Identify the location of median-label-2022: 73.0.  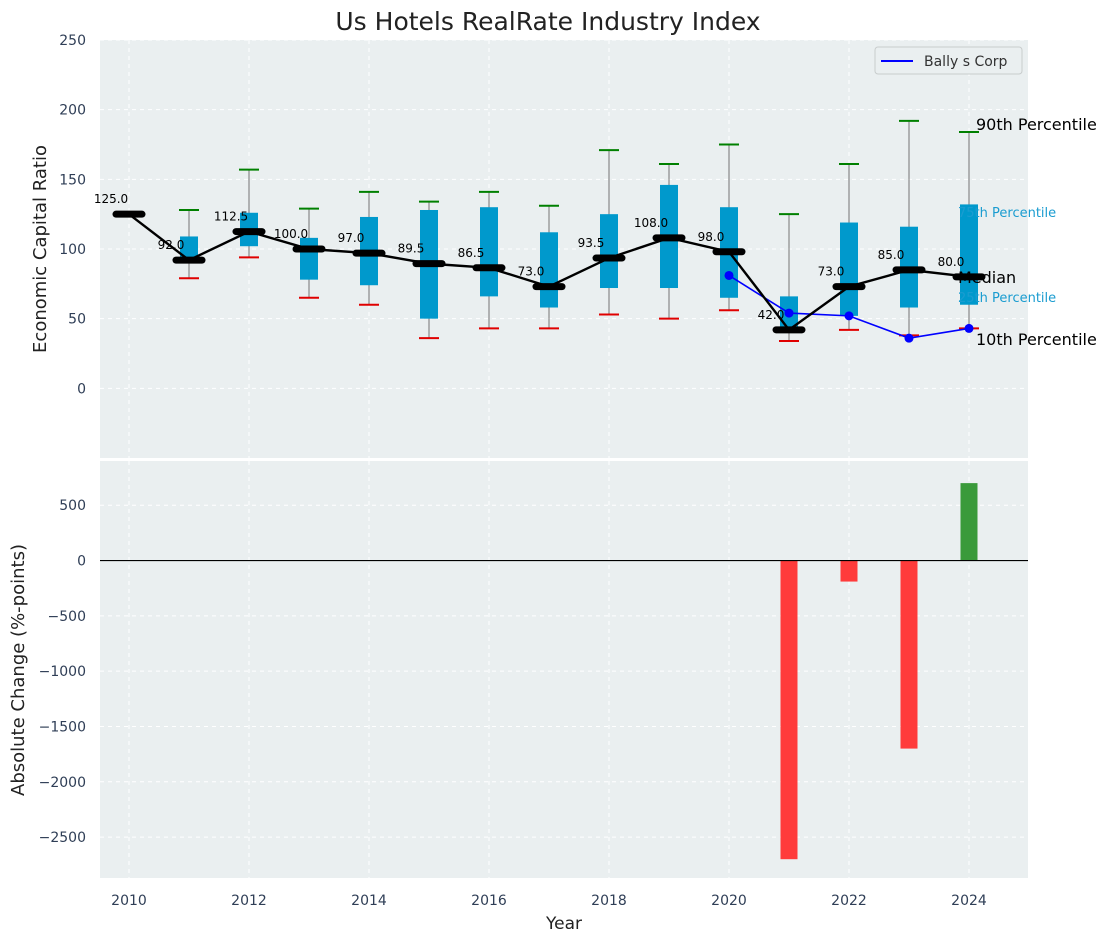
(831, 272).